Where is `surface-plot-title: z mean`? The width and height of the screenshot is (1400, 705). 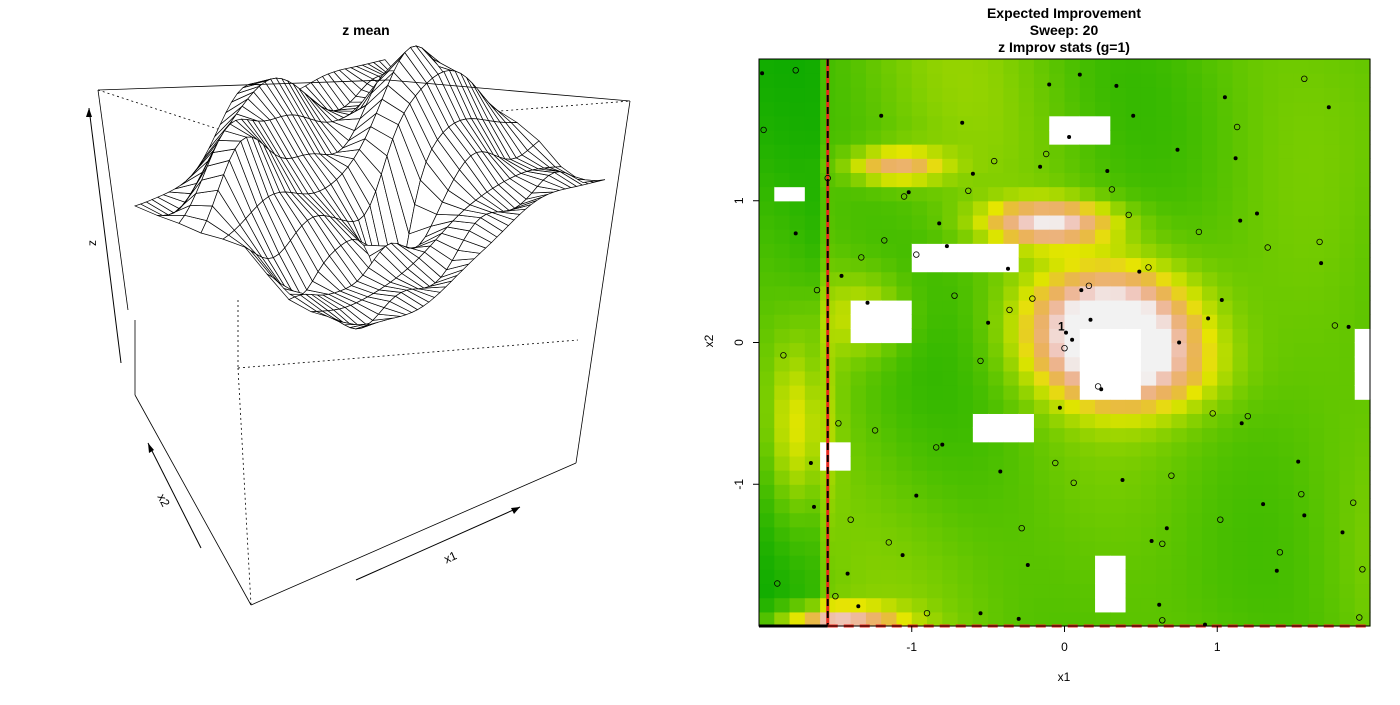 surface-plot-title: z mean is located at coordinates (365, 30).